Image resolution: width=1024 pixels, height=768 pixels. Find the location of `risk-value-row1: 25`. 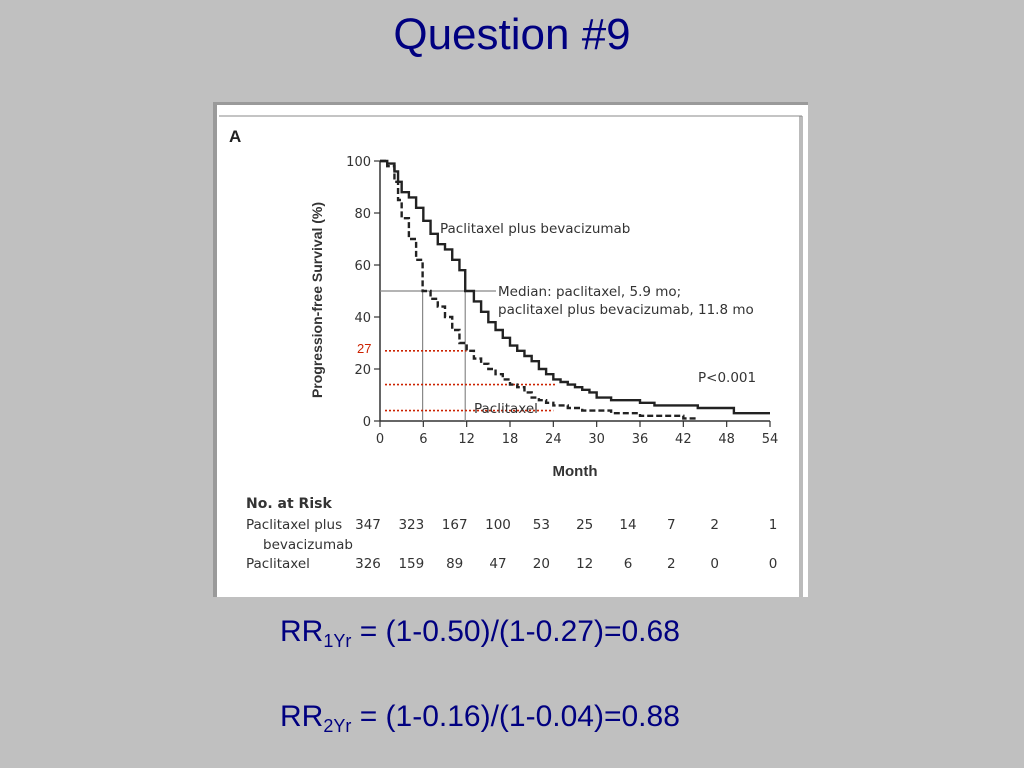

risk-value-row1: 25 is located at coordinates (584, 525).